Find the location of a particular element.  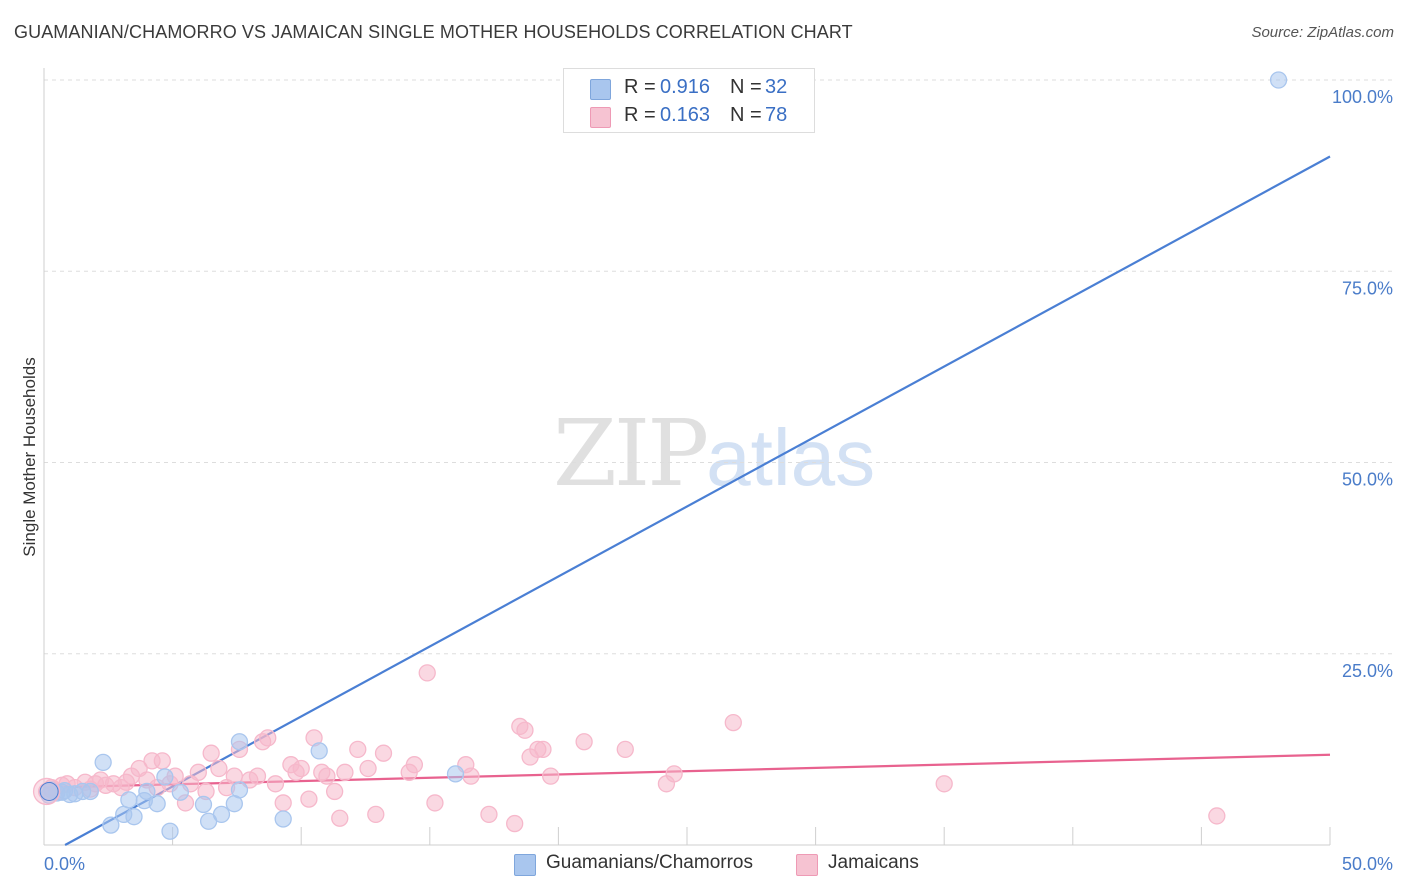

n-value: 78 is located at coordinates (776, 115).